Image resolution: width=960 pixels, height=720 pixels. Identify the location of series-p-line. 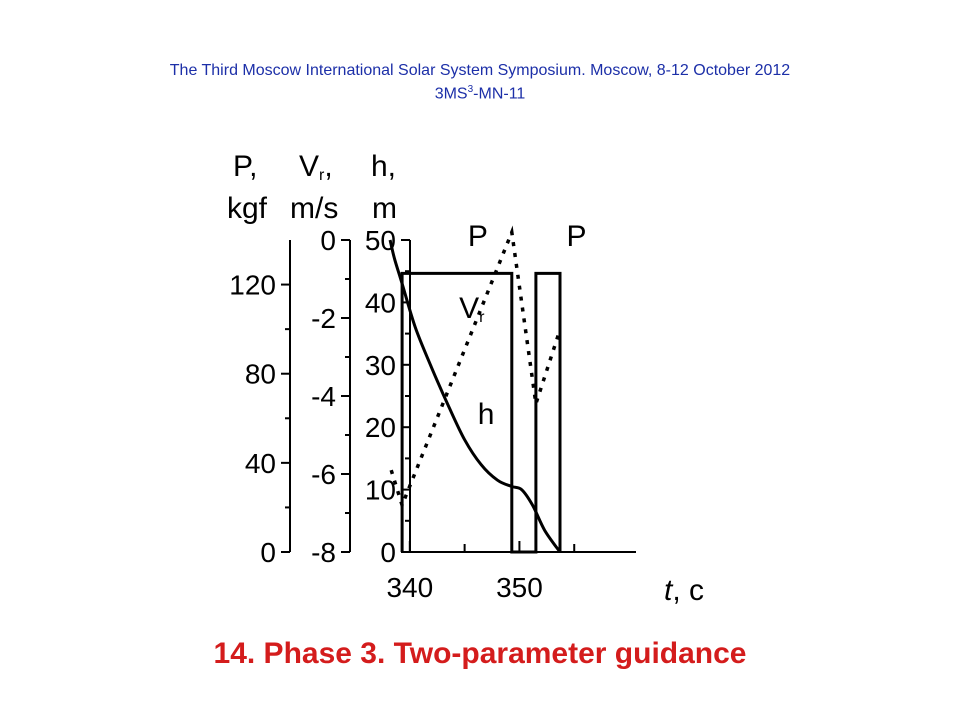
(481, 412).